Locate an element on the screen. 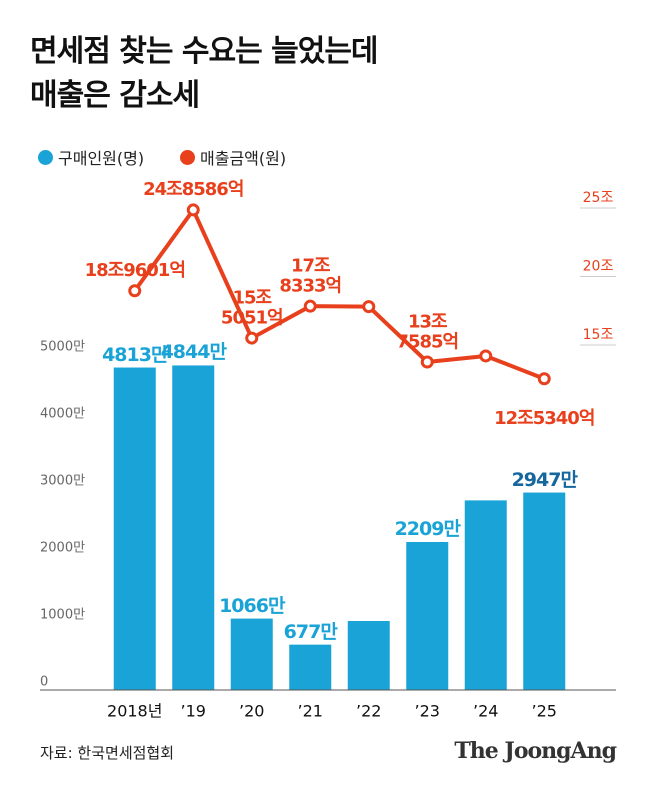 This screenshot has height=793, width=658. bar-value-label: 4844만 is located at coordinates (193, 352).